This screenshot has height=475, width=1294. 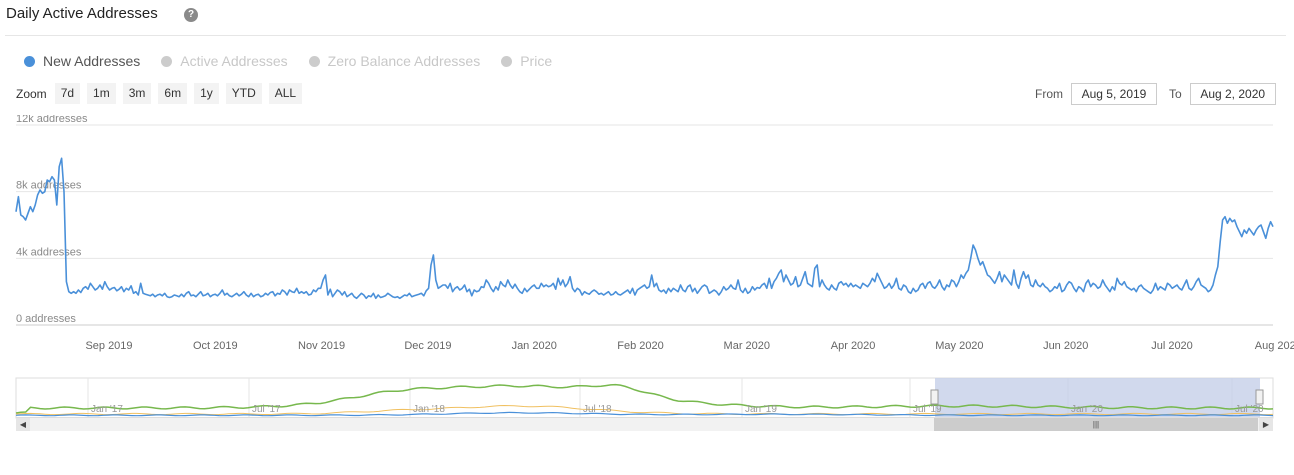 I want to click on zoom-label: Zoom, so click(x=31, y=93).